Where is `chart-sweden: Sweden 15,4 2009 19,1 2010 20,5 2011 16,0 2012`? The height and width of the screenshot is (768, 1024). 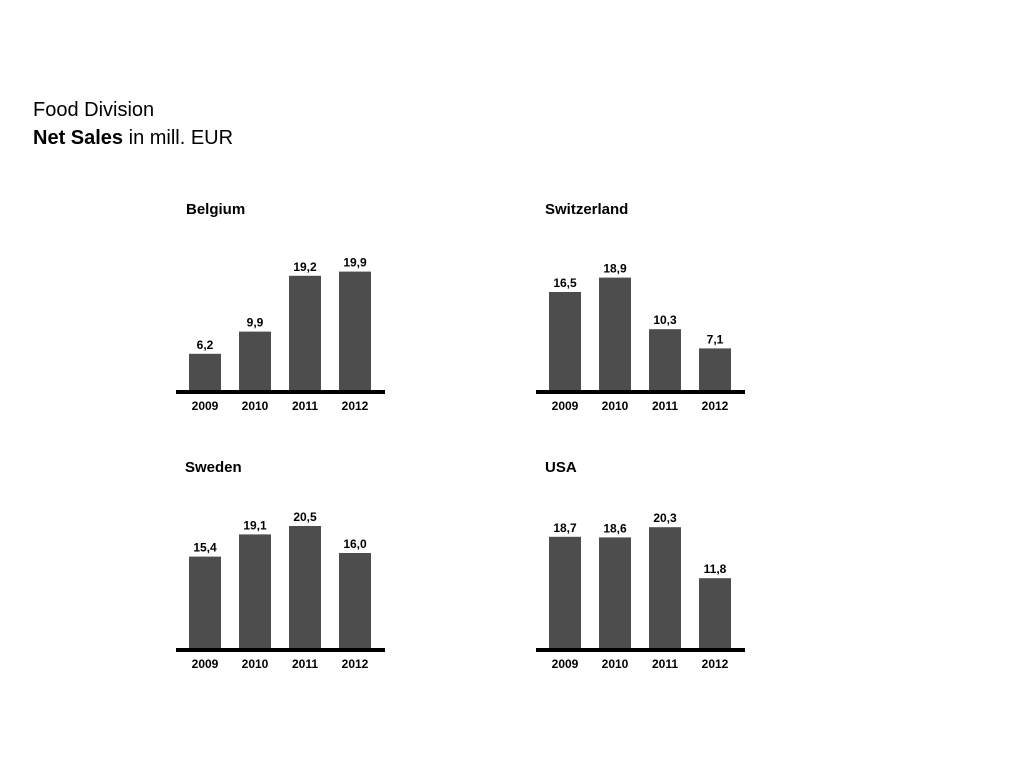
chart-sweden: Sweden 15,4 2009 19,1 2010 20,5 2011 16,0 2012 is located at coordinates (326, 574).